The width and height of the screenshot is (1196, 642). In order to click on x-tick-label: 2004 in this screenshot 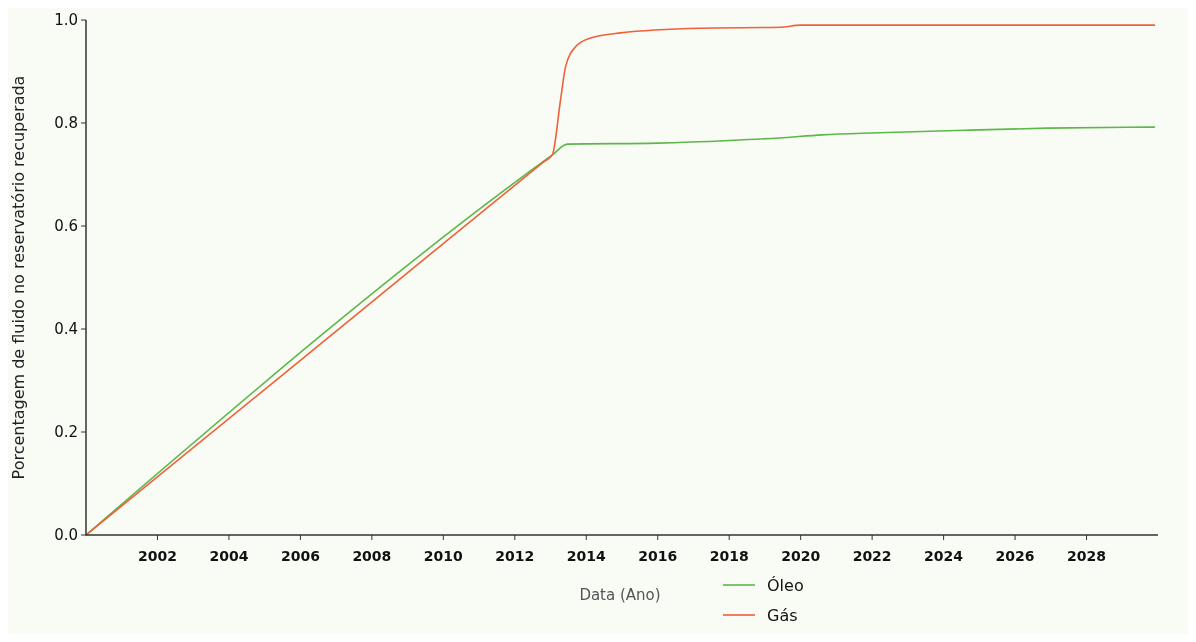, I will do `click(229, 556)`.